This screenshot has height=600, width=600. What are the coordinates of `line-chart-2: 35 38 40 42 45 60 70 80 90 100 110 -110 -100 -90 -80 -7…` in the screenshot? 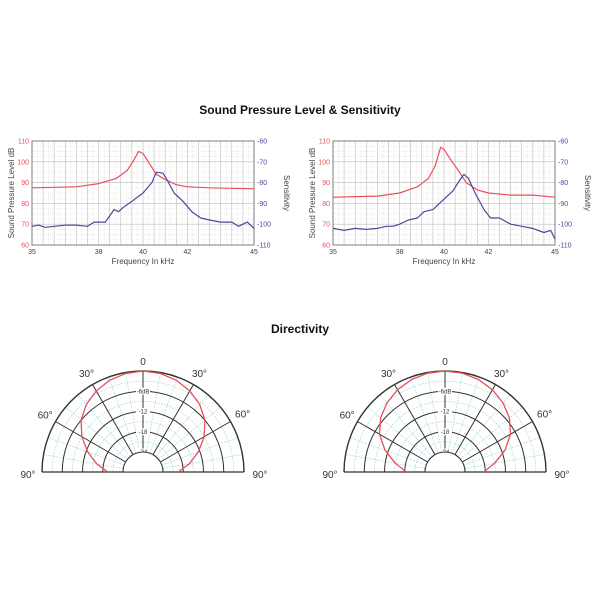 It's located at (450, 203).